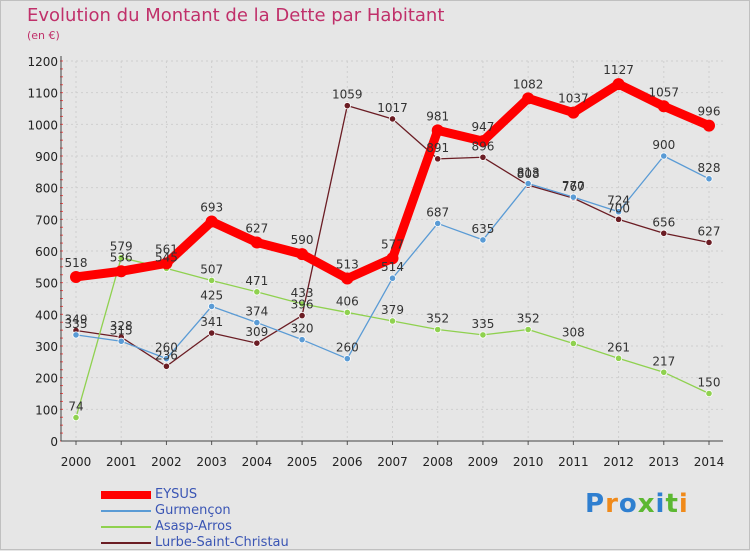  What do you see at coordinates (256, 312) in the screenshot?
I see `data-label-gurmencon: 374` at bounding box center [256, 312].